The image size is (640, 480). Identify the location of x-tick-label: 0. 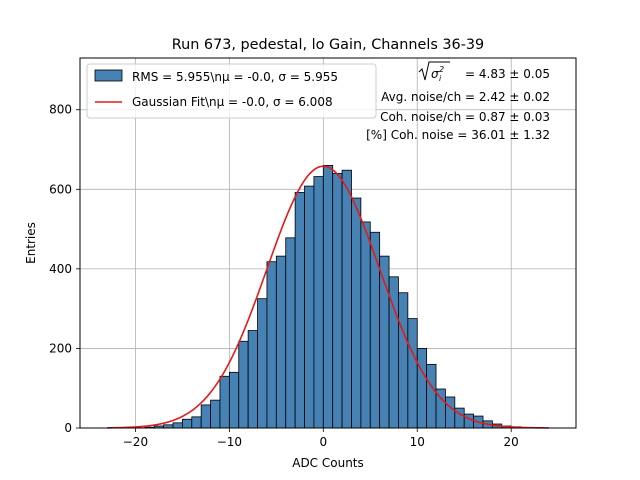
(323, 442).